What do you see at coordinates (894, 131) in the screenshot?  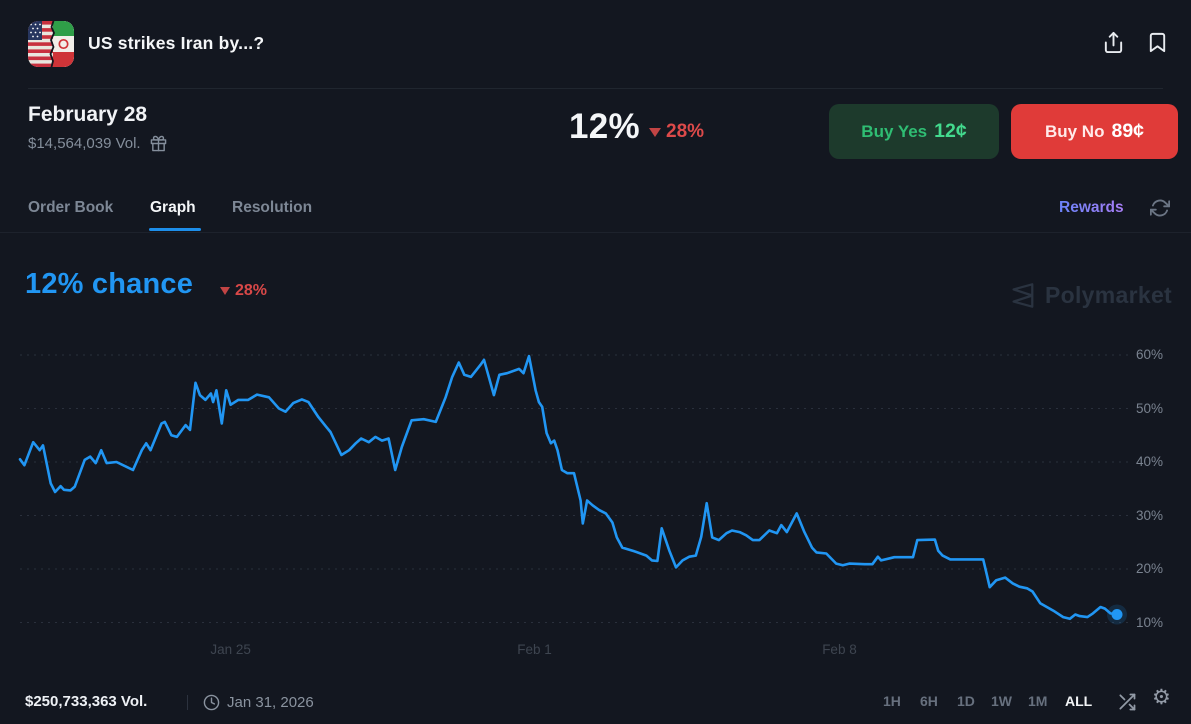 I see `buy-yes-label: Buy Yes` at bounding box center [894, 131].